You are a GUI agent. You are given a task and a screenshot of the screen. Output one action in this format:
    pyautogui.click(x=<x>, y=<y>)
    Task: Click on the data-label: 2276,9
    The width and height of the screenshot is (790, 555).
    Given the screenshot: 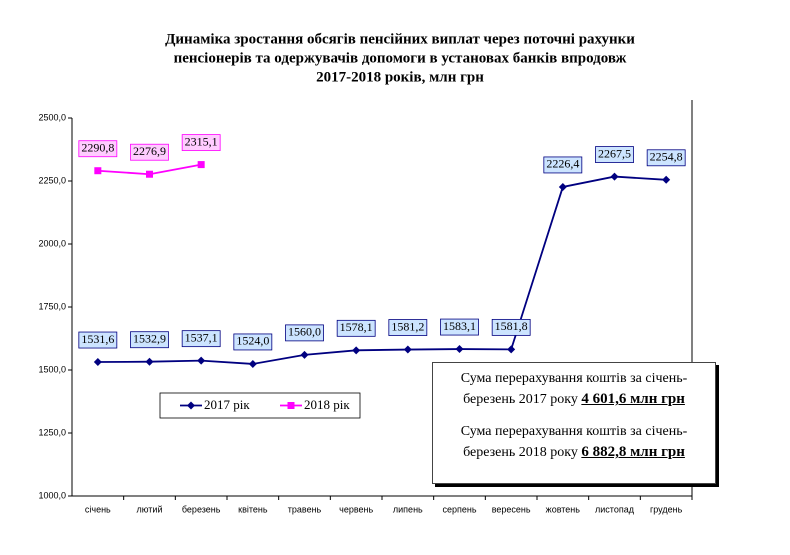 What is the action you would take?
    pyautogui.click(x=149, y=152)
    